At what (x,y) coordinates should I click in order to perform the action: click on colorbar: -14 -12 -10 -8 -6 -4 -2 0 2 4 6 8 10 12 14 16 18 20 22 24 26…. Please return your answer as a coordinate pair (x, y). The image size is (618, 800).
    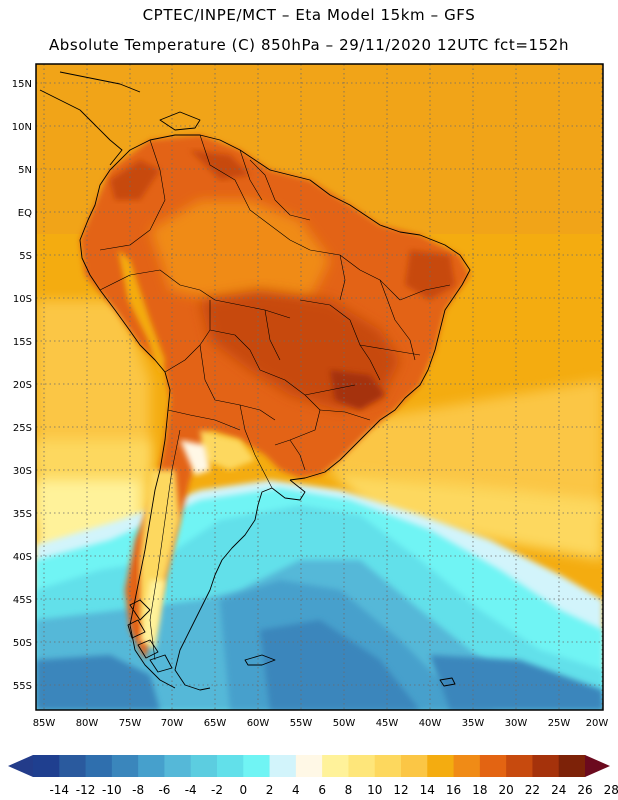
    Looking at the image, I should click on (313, 776).